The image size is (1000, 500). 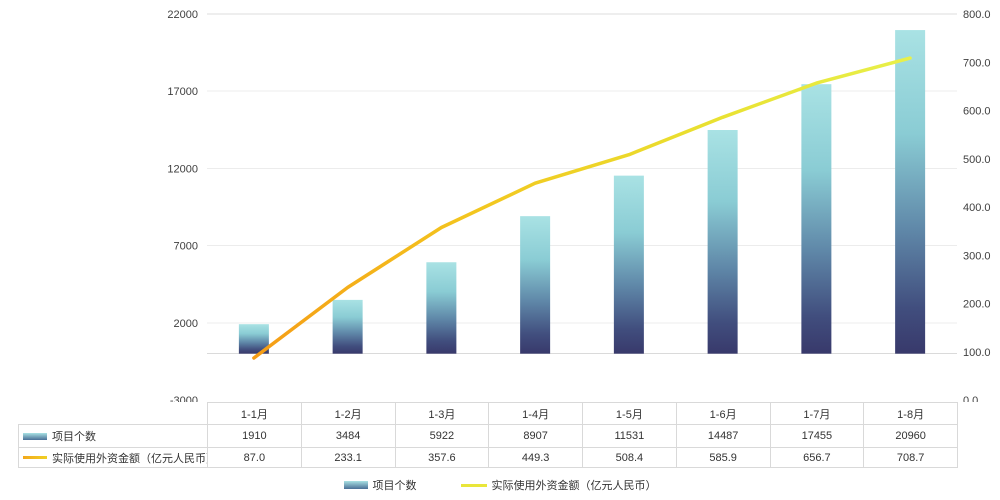 I want to click on month-header-cell: 1-1月, so click(x=254, y=413).